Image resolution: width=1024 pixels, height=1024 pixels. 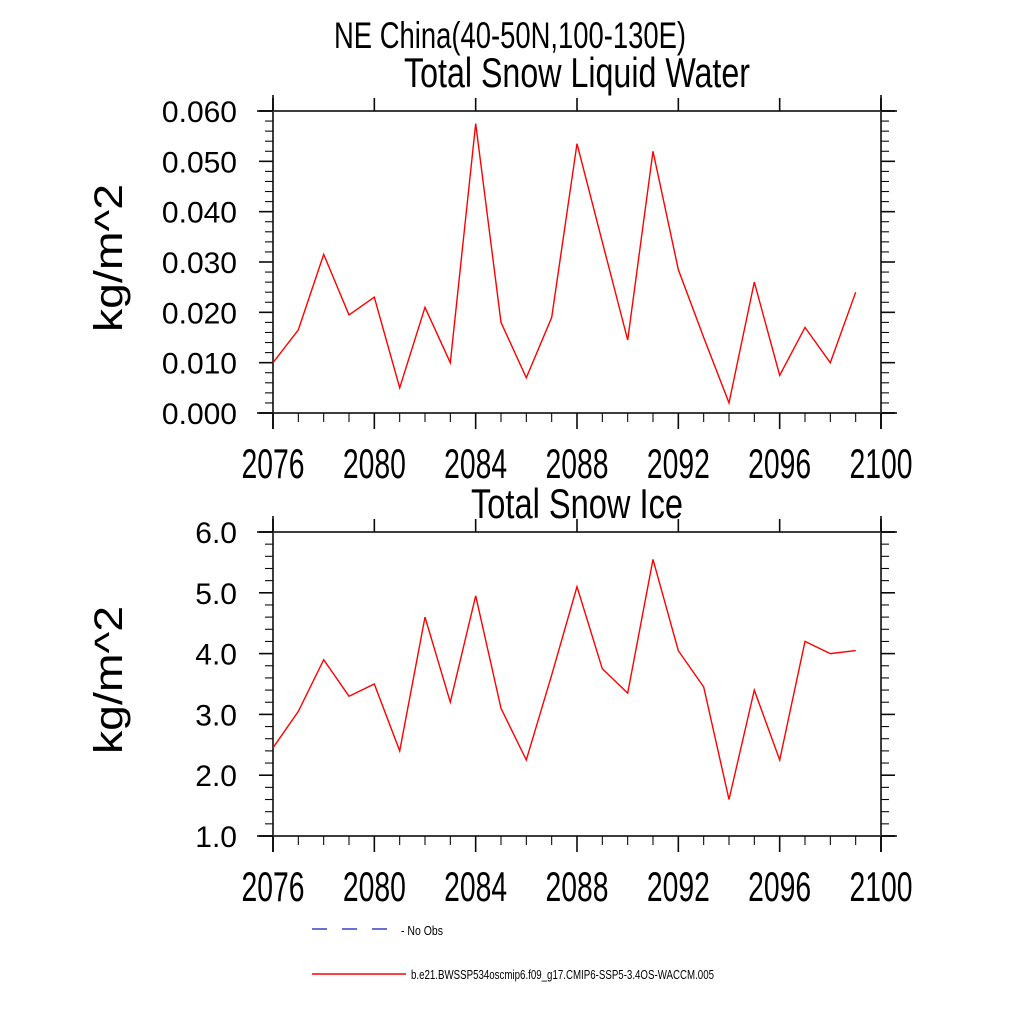 I want to click on y-tick-label: 0.030, so click(x=199, y=263).